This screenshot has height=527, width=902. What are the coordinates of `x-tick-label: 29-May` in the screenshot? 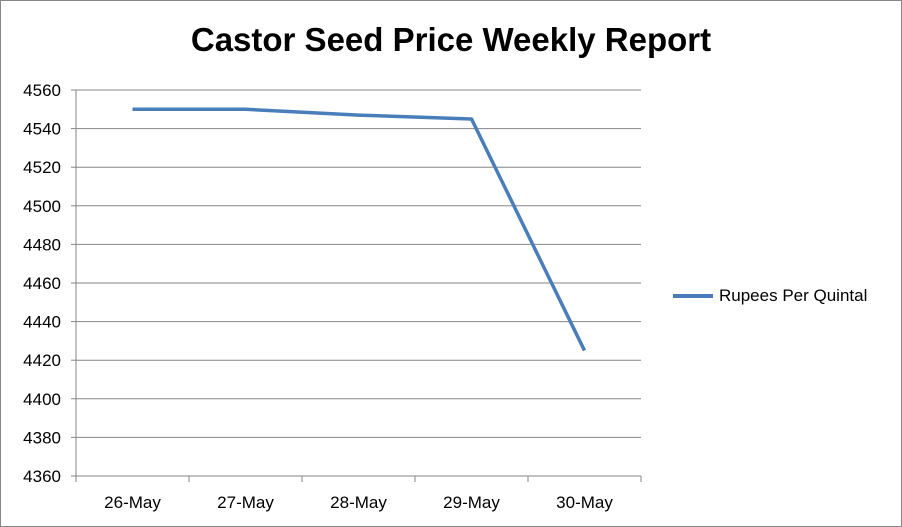 It's located at (471, 502).